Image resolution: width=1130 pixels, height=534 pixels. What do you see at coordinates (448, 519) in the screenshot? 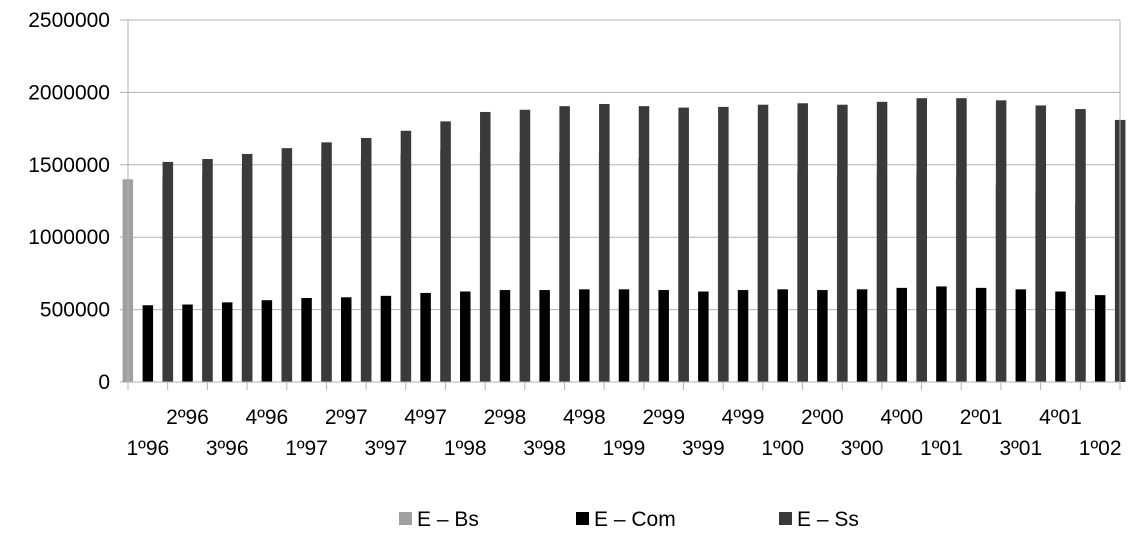
I see `legend-label: E – Bs` at bounding box center [448, 519].